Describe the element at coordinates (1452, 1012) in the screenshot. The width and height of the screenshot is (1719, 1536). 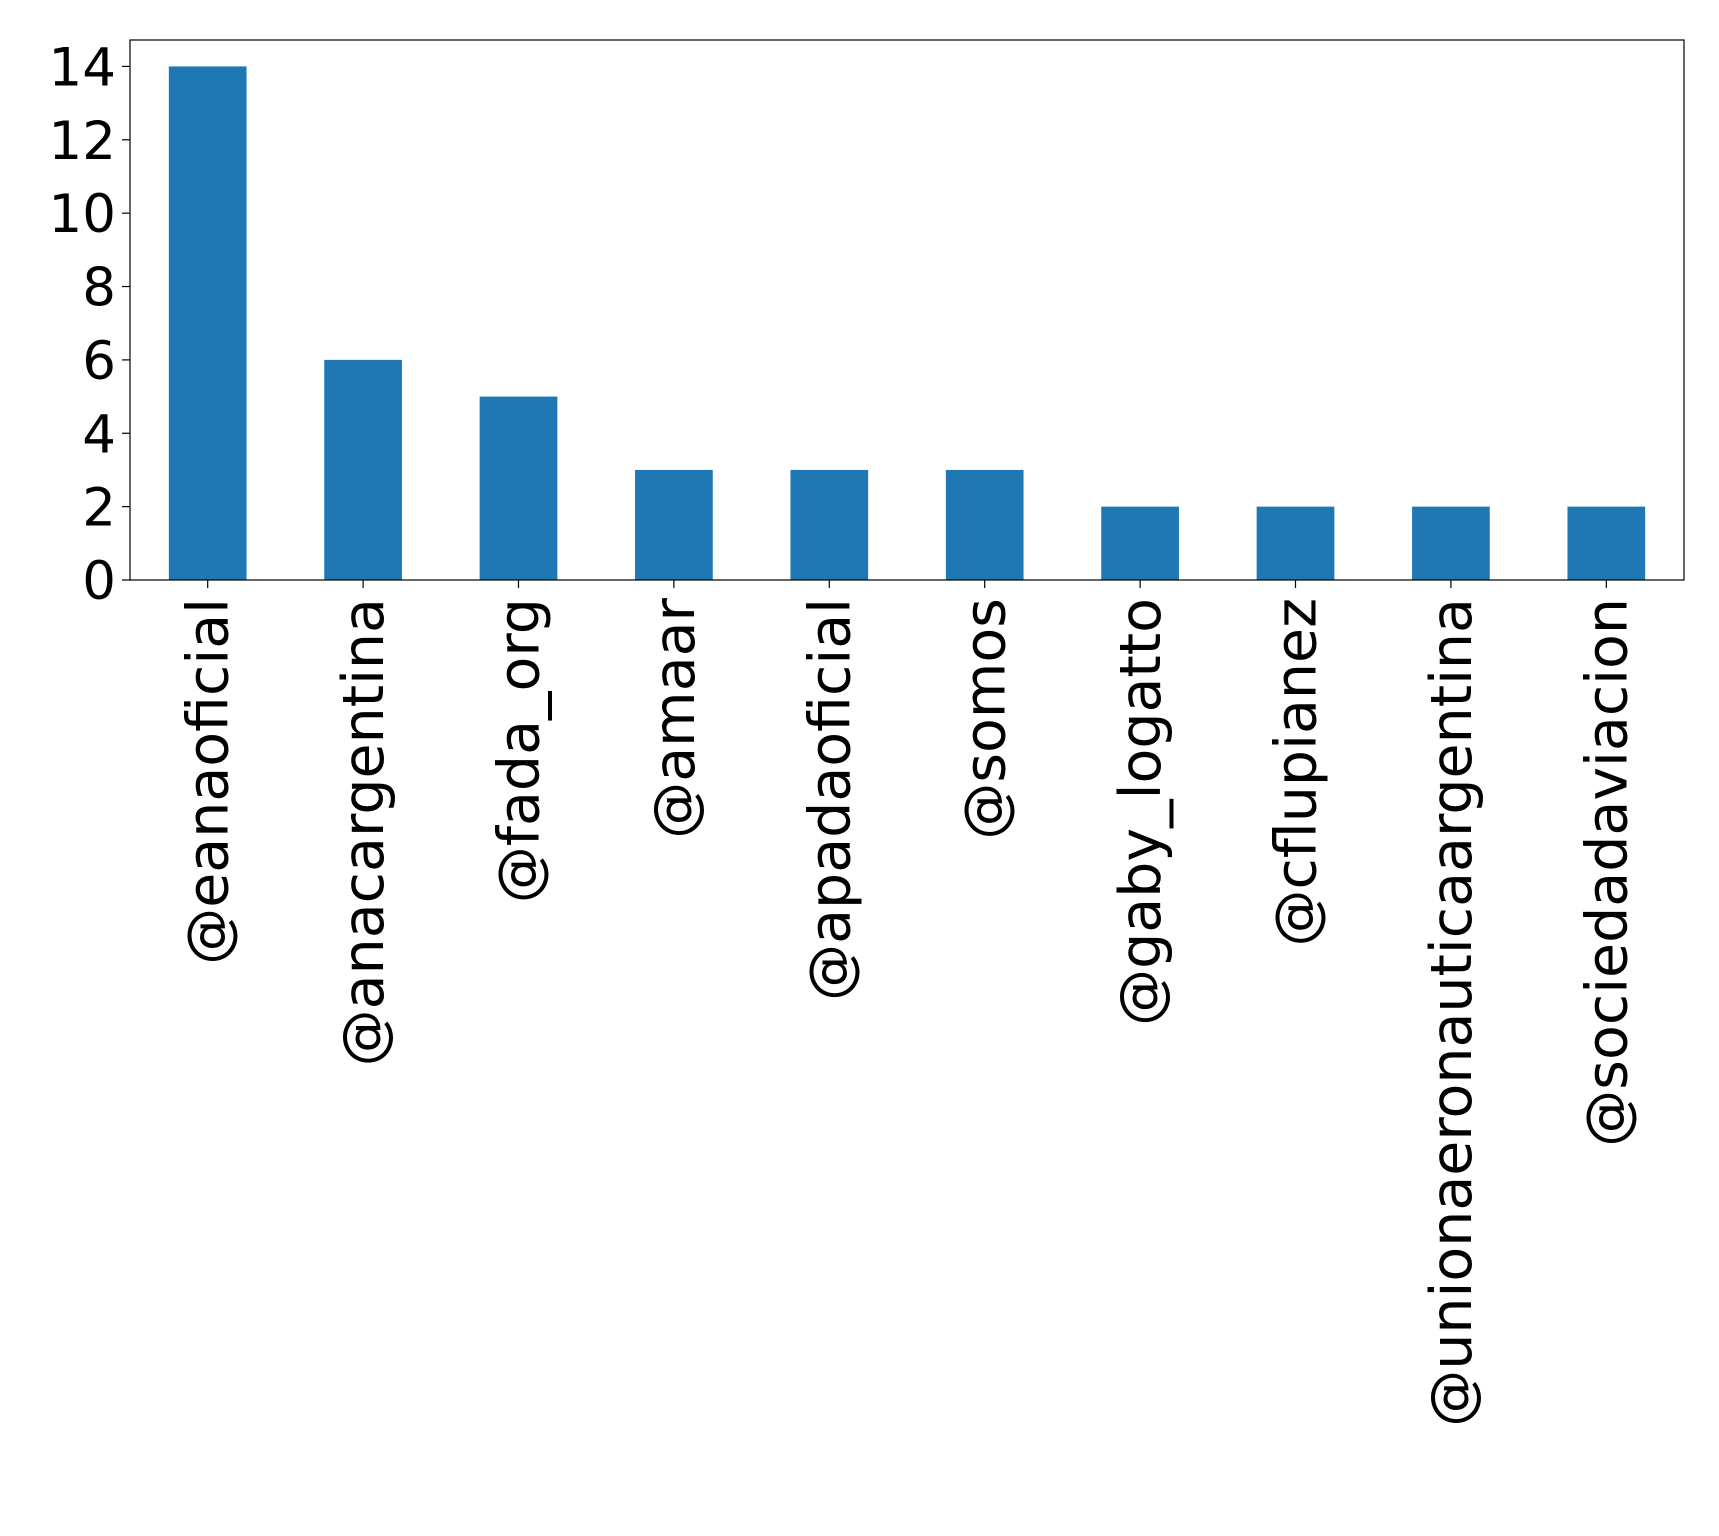
I see `x-tick-label: @unionaeronauticaargentina` at that location.